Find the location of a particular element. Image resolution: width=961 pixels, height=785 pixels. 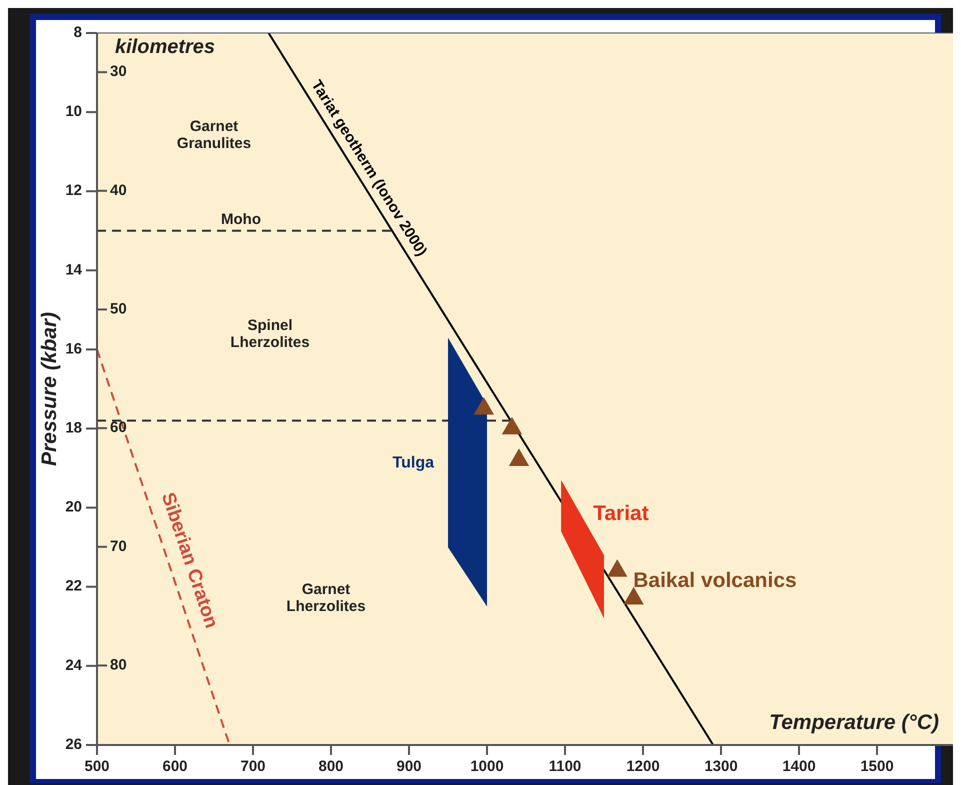

x-tick-label: 800 is located at coordinates (331, 766).